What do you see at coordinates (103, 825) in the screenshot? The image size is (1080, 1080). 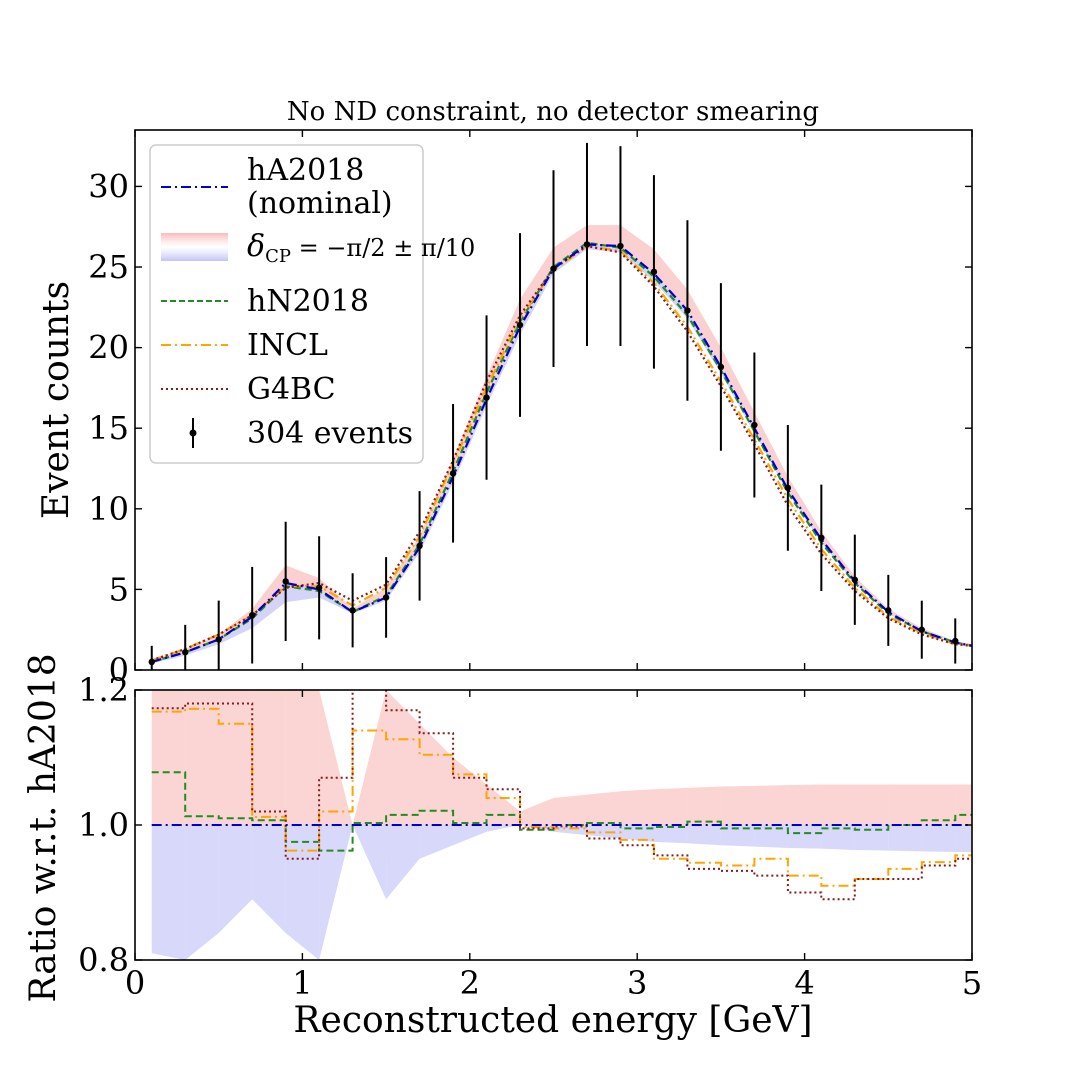 I see `y-tick-label: 1.0` at bounding box center [103, 825].